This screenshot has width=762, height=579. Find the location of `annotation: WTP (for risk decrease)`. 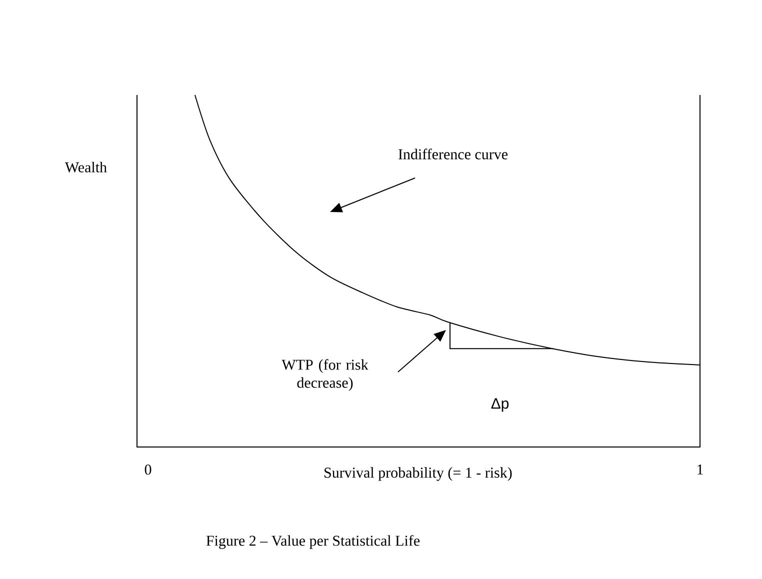

annotation: WTP (for risk decrease) is located at coordinates (325, 375).